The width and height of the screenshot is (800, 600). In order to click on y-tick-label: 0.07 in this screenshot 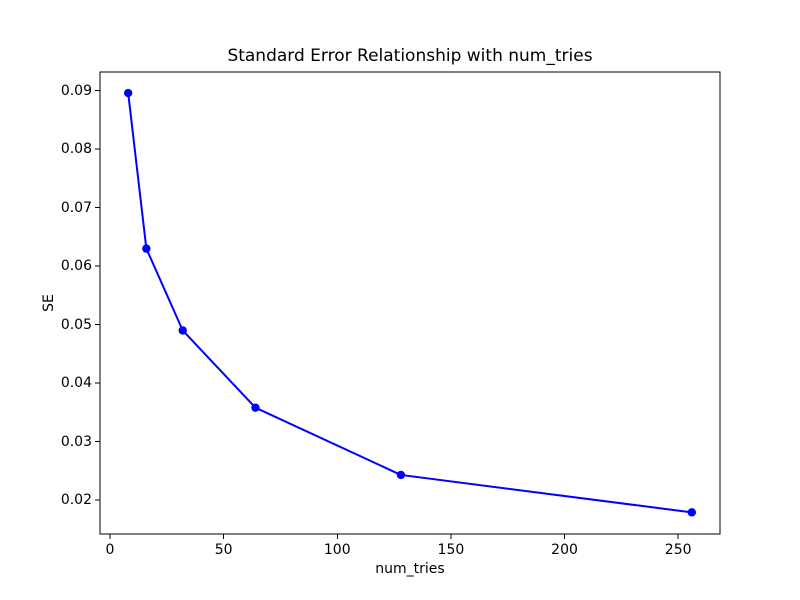, I will do `click(76, 207)`.